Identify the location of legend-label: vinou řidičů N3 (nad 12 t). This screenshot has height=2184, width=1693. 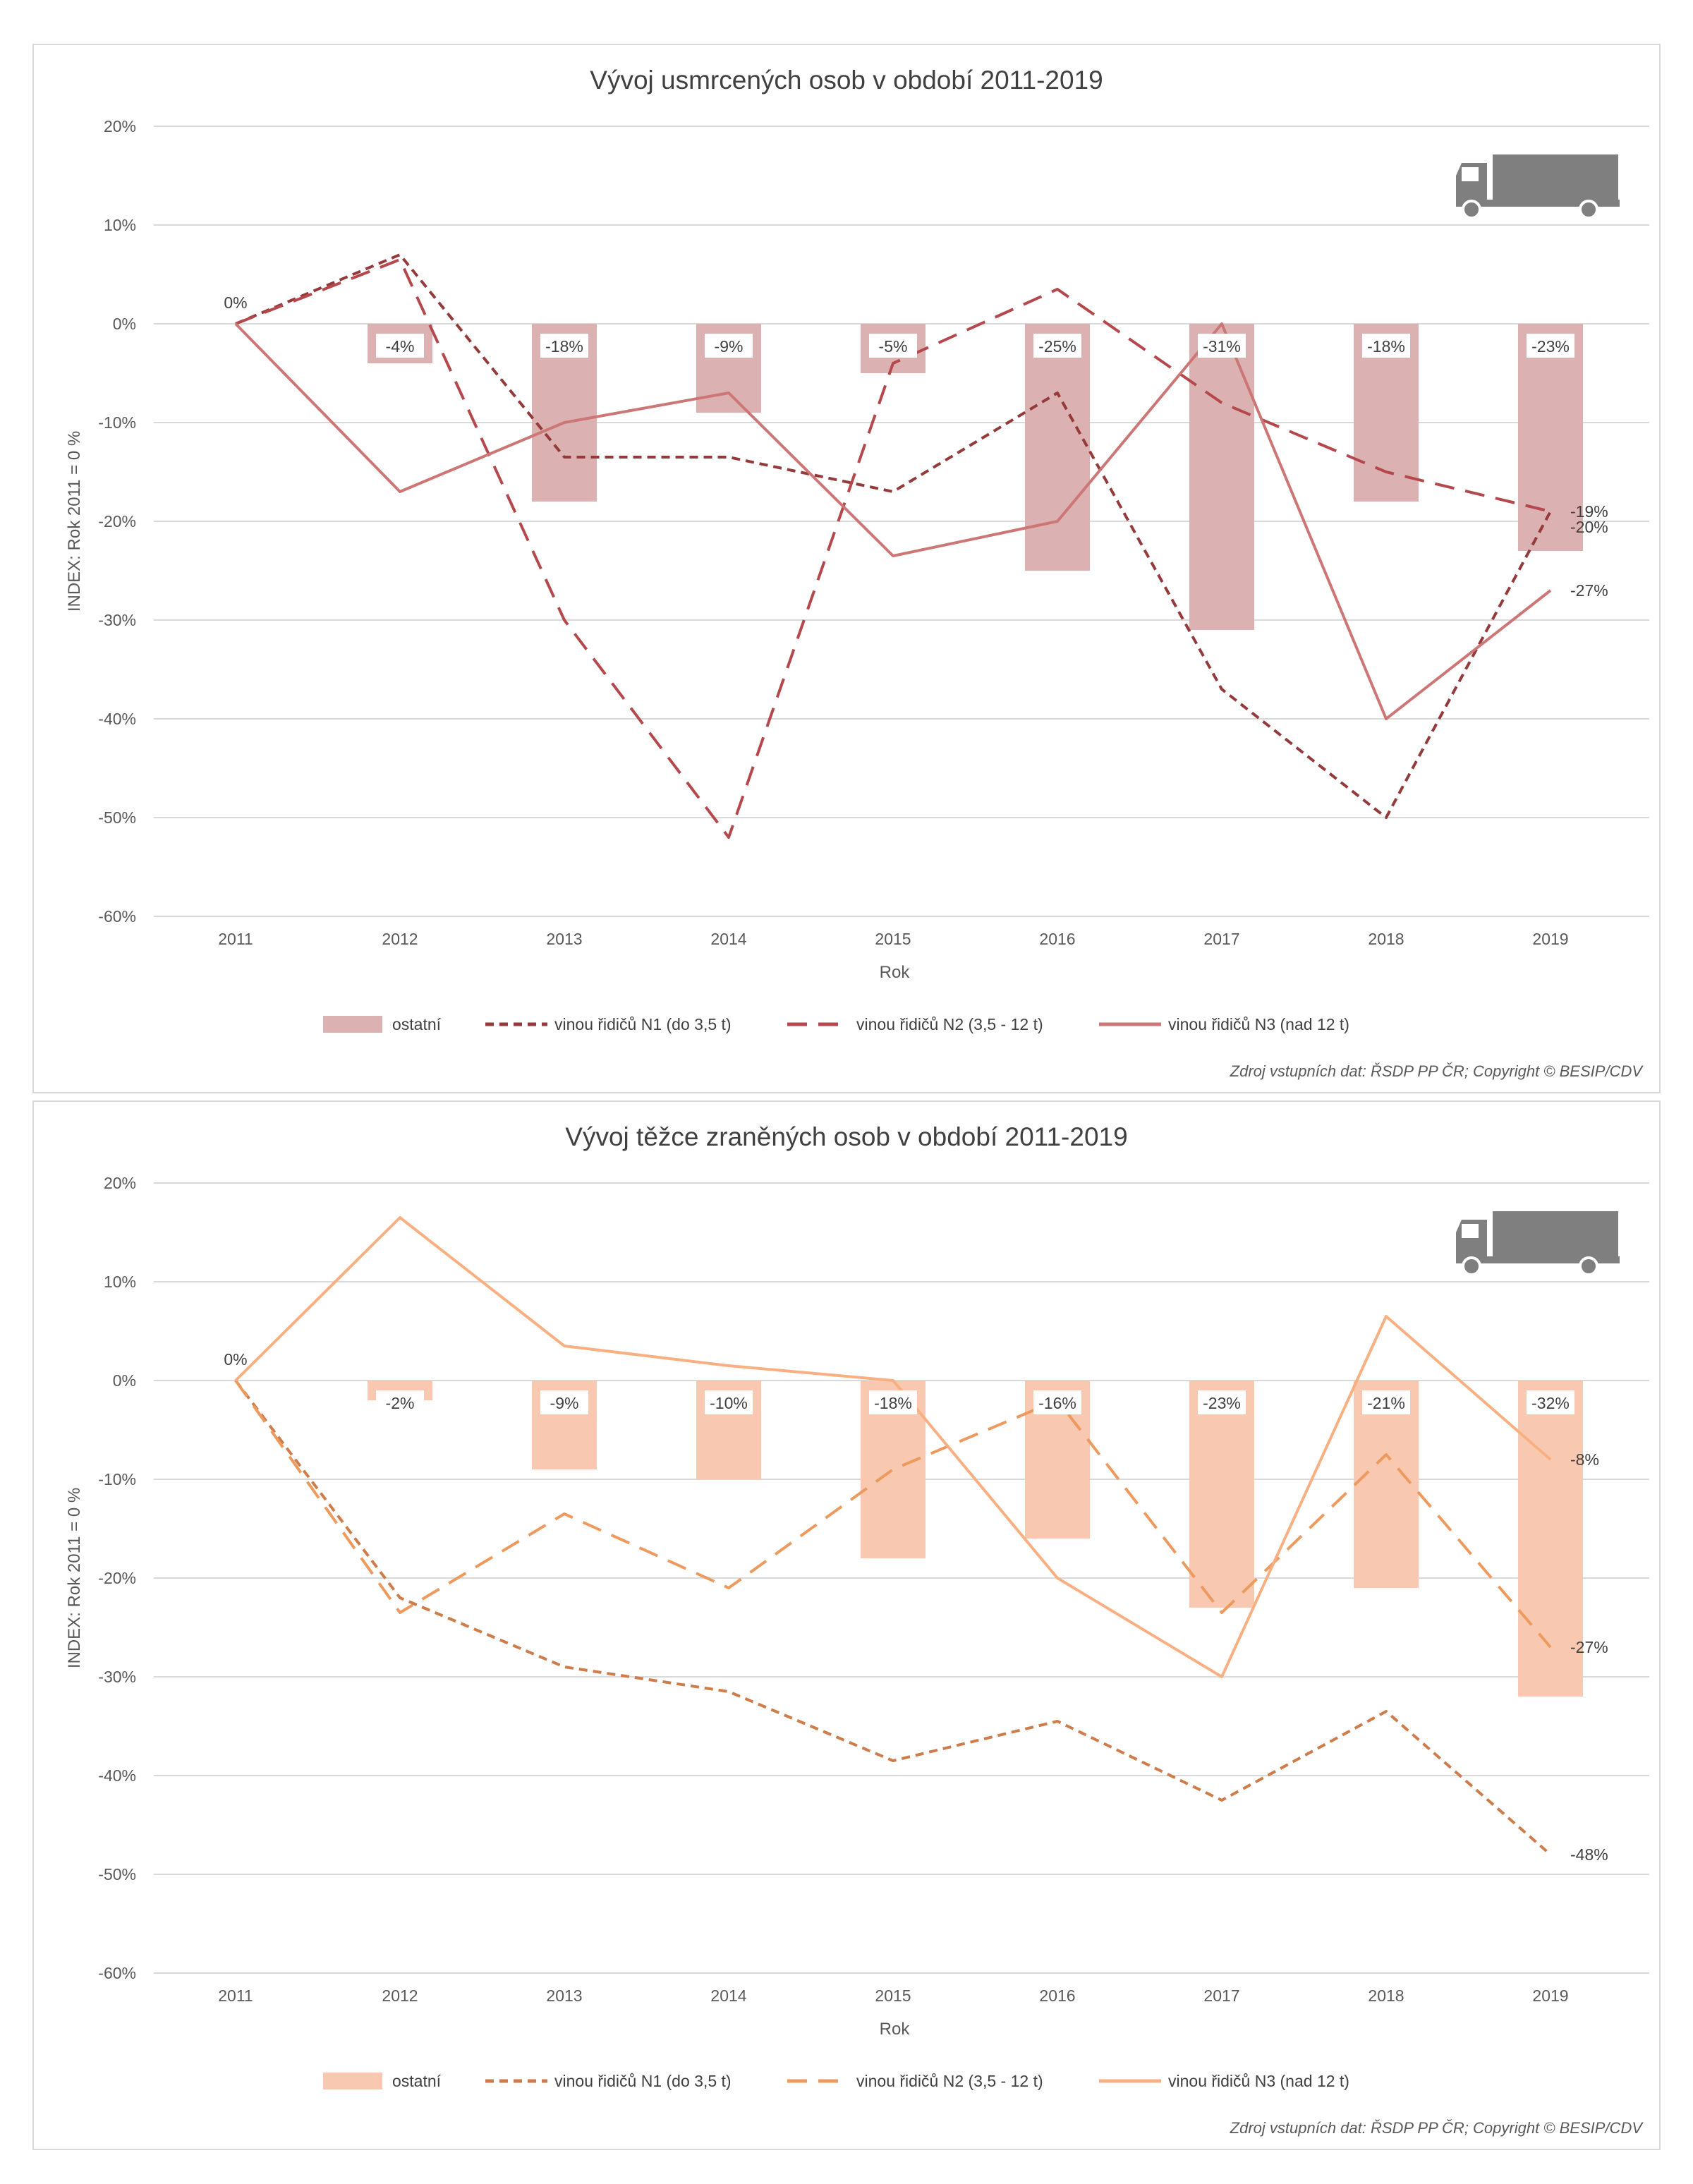
(1258, 1024).